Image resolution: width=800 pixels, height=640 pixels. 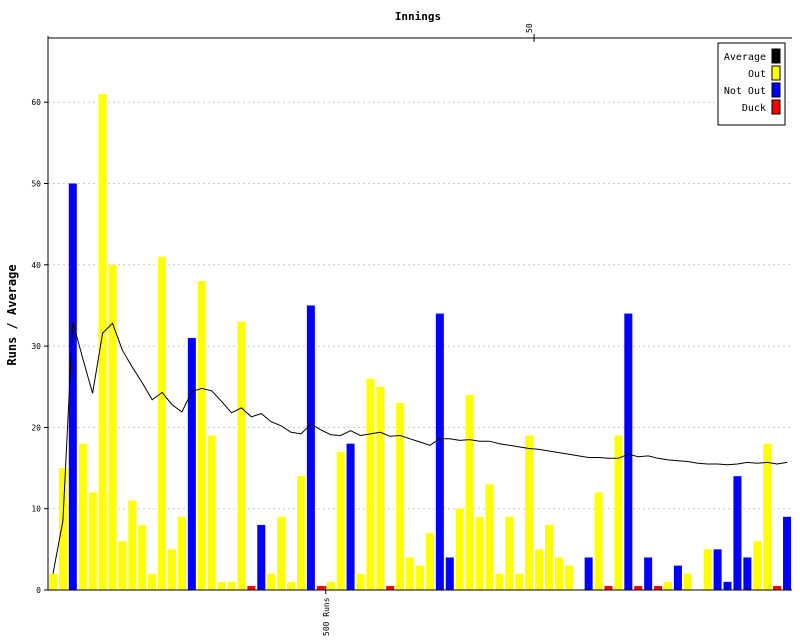 I want to click on y-ticks: 0 10 20 30 40 50 60, so click(x=39, y=346).